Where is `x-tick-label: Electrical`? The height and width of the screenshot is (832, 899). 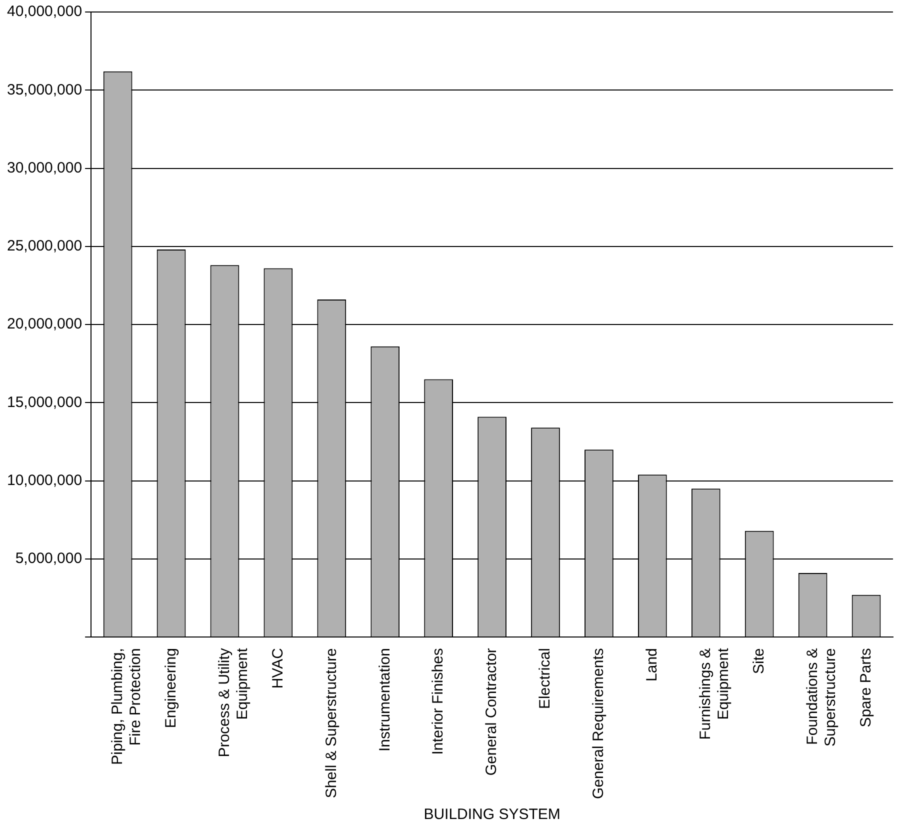
x-tick-label: Electrical is located at coordinates (545, 678).